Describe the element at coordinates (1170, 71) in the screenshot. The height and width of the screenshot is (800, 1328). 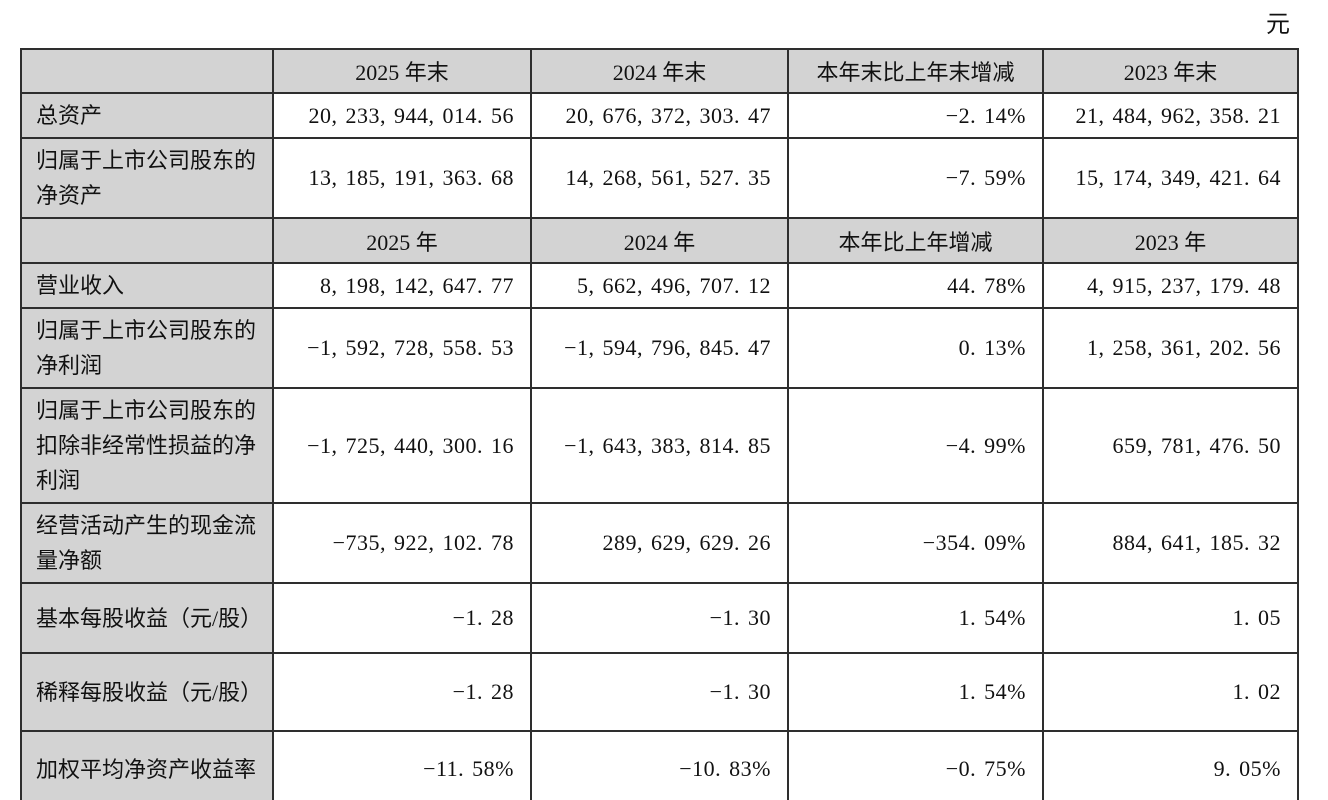
I see `column-header-2023-year-end: 2023 年末` at that location.